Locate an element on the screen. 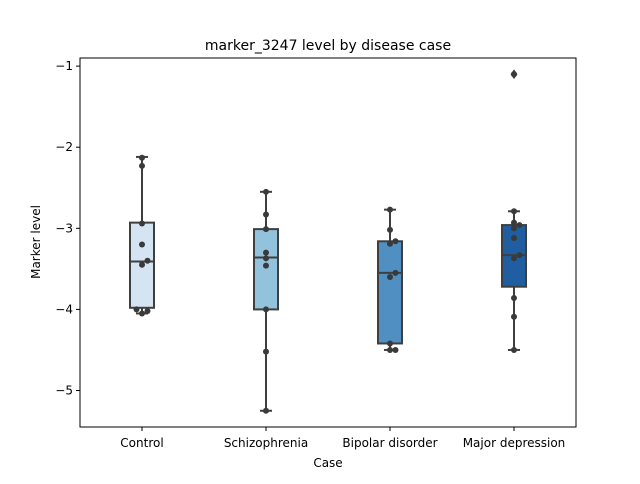  x-tick-label: Bipolar disorder is located at coordinates (389, 443).